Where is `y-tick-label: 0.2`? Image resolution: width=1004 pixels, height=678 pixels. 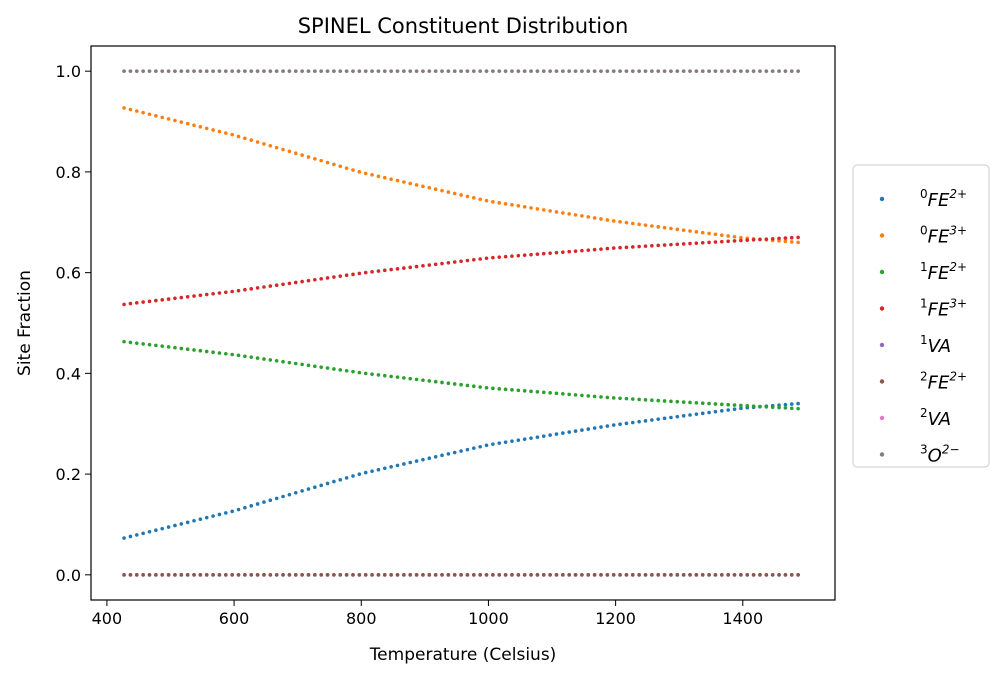
y-tick-label: 0.2 is located at coordinates (68, 474).